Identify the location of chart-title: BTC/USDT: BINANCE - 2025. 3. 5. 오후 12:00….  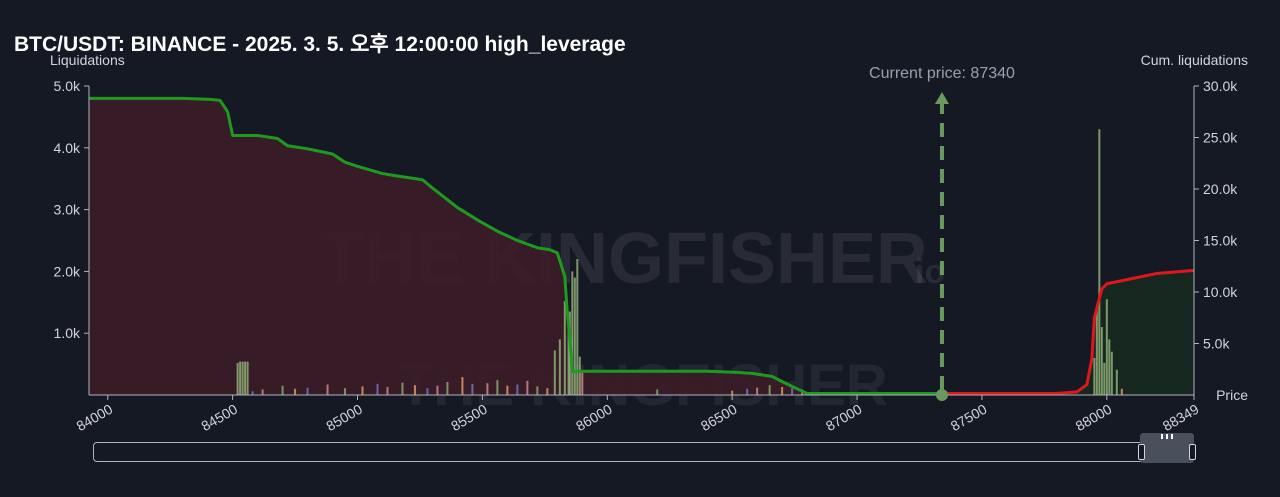
(320, 44).